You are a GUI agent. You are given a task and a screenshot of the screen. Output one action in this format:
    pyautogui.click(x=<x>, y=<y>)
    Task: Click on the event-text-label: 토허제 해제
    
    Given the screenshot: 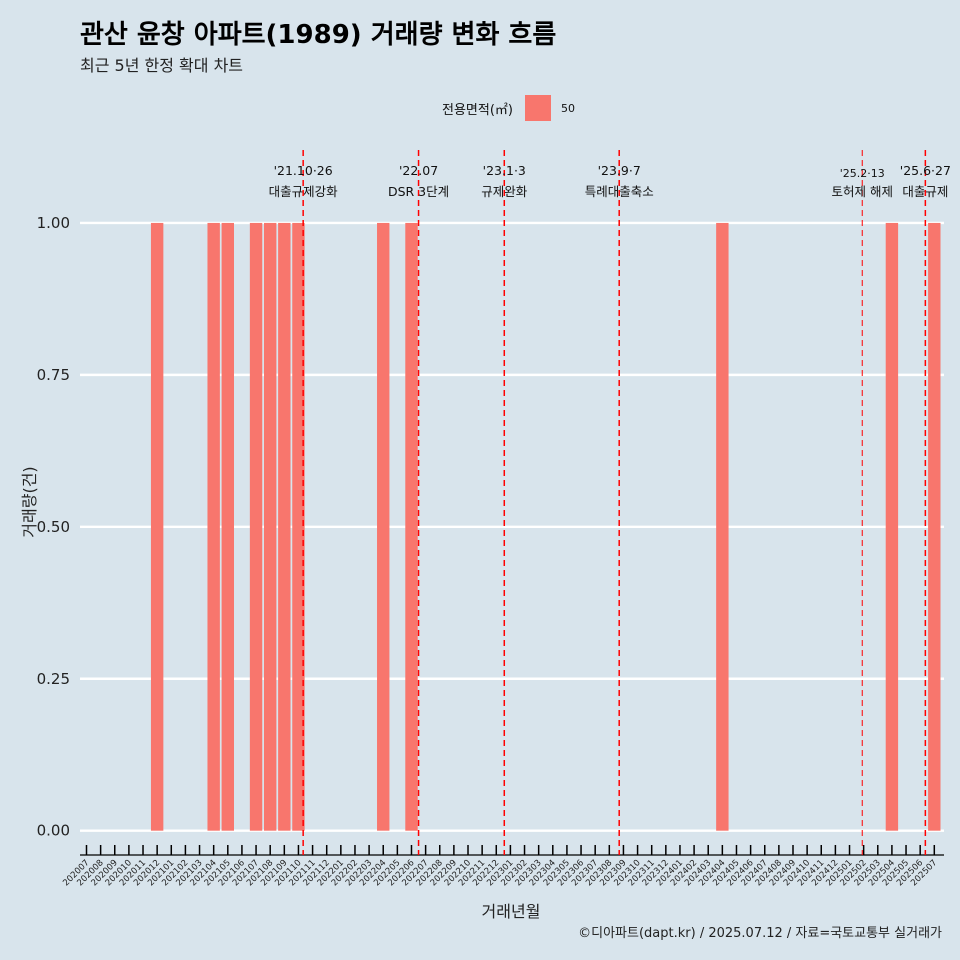 What is the action you would take?
    pyautogui.click(x=861, y=191)
    